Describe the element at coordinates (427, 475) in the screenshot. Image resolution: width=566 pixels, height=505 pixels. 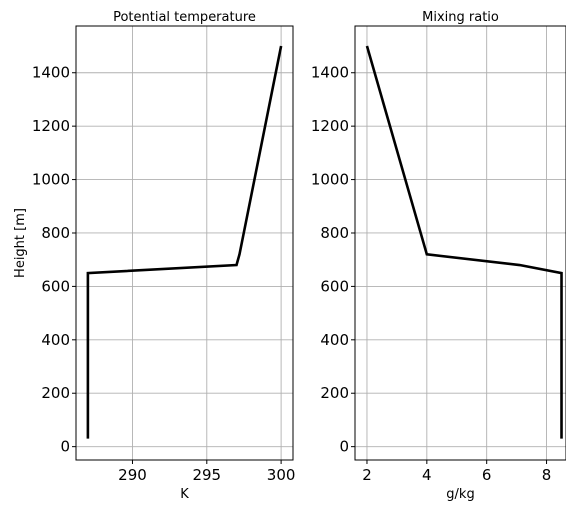
I see `x-tick-label: 4` at that location.